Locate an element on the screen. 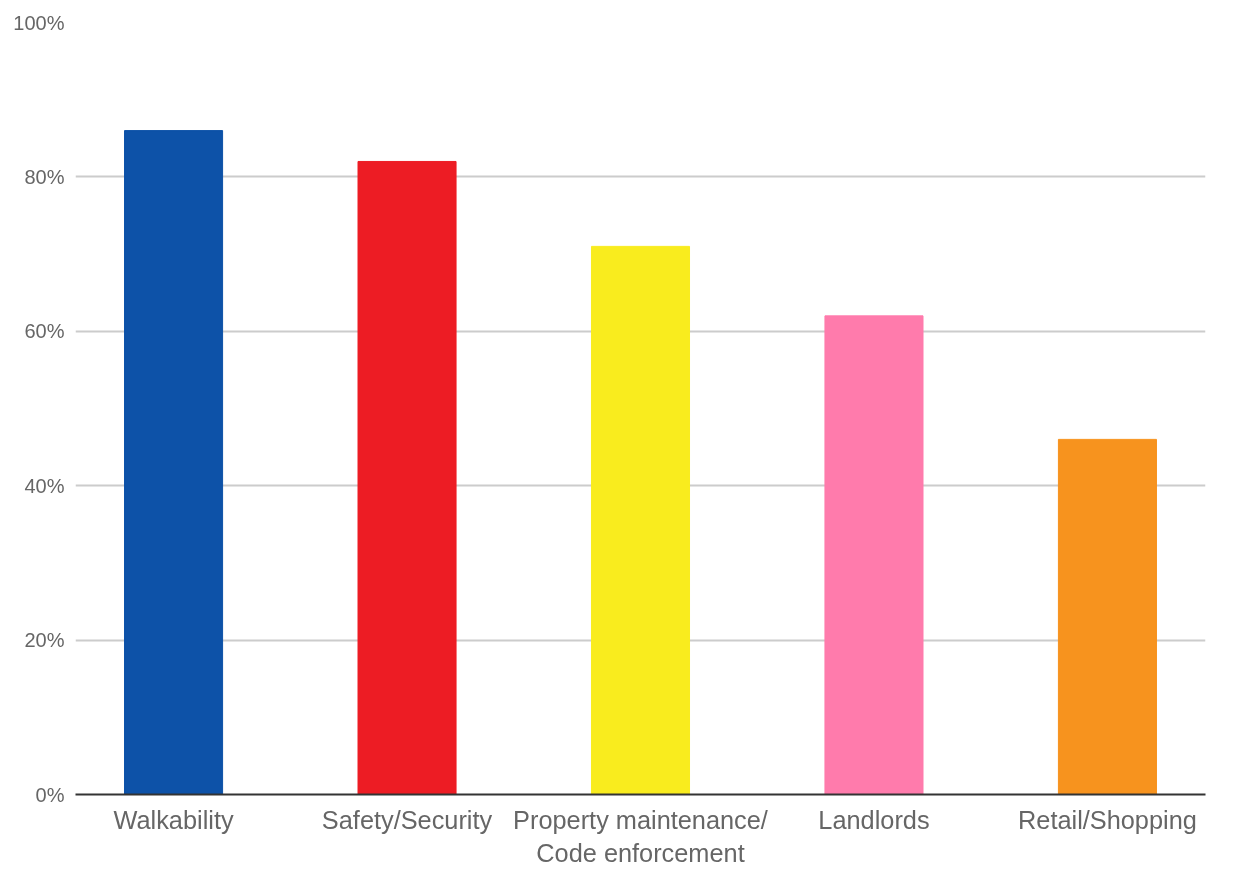 The height and width of the screenshot is (880, 1245). x-tick-label: Landlords is located at coordinates (874, 819).